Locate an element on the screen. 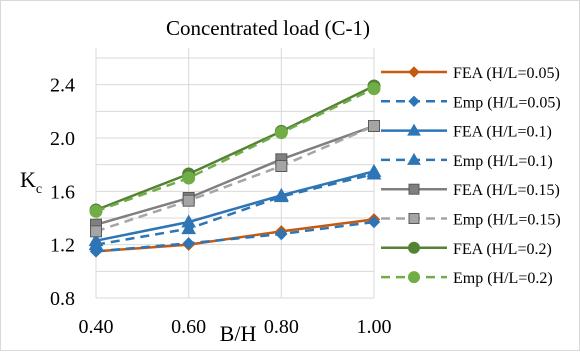  legend-item: Emp (H/L=0.05) is located at coordinates (471, 102).